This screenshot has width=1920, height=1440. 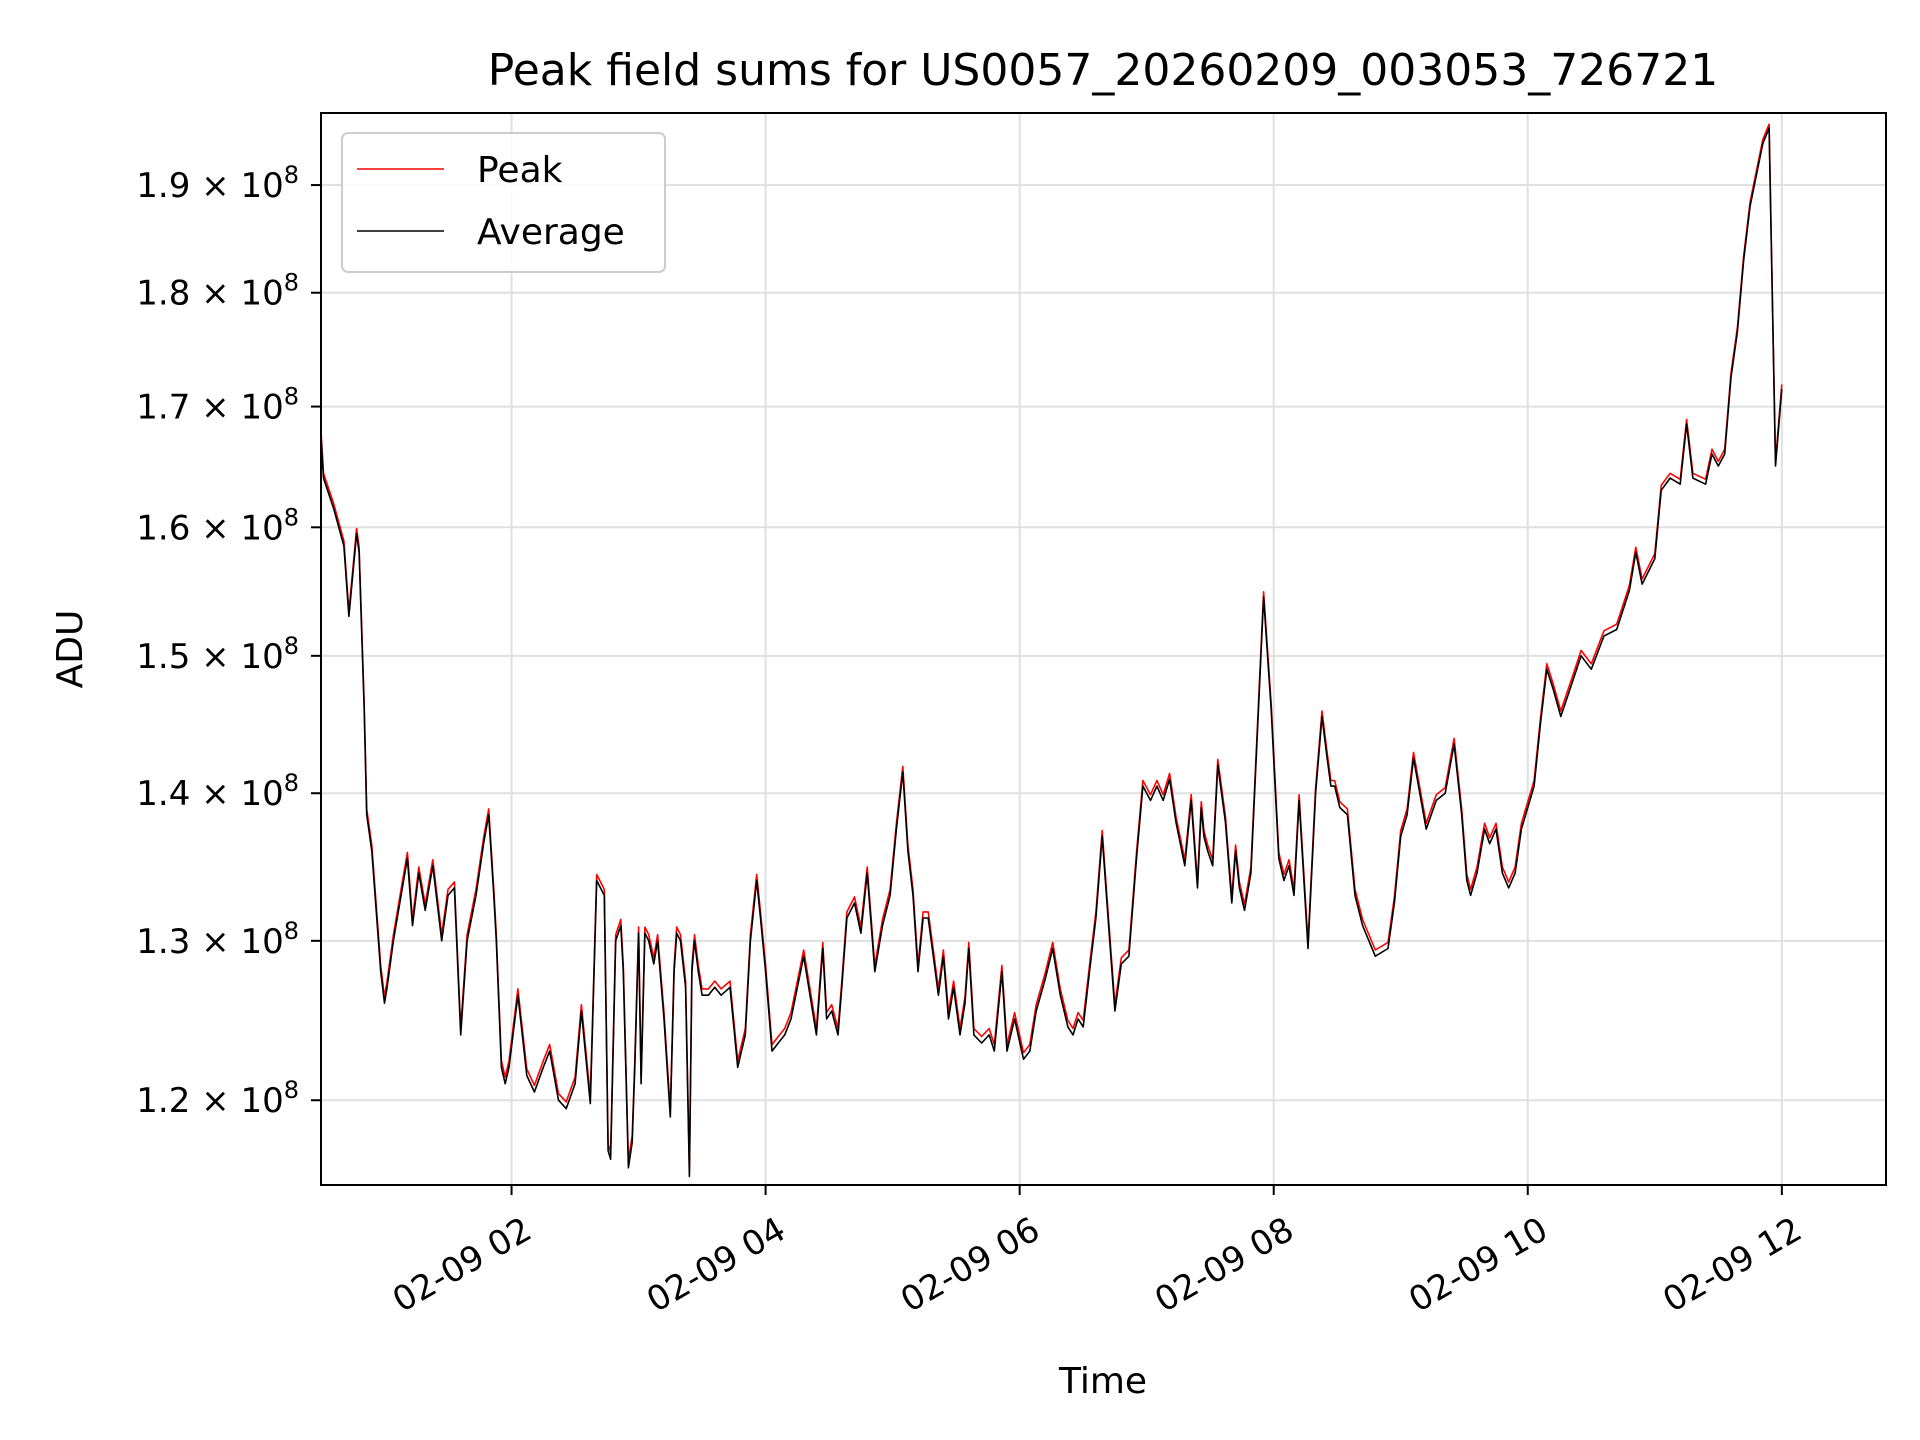 I want to click on y-tick-base: 1.8 × 10, so click(x=209, y=294).